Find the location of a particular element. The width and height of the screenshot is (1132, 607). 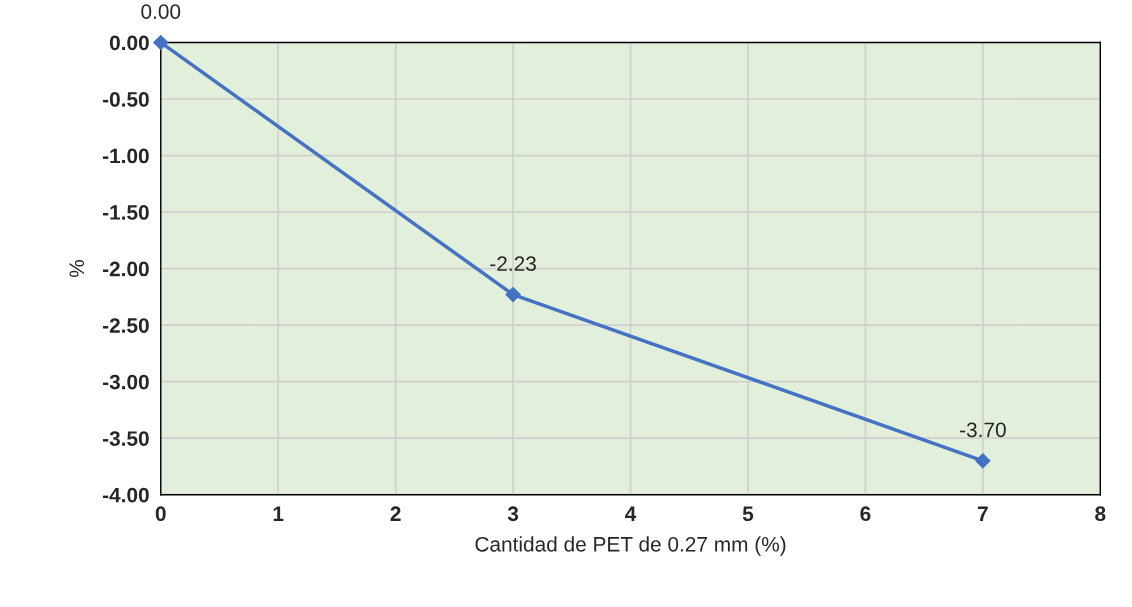

x-tick-label: 0 is located at coordinates (160, 514).